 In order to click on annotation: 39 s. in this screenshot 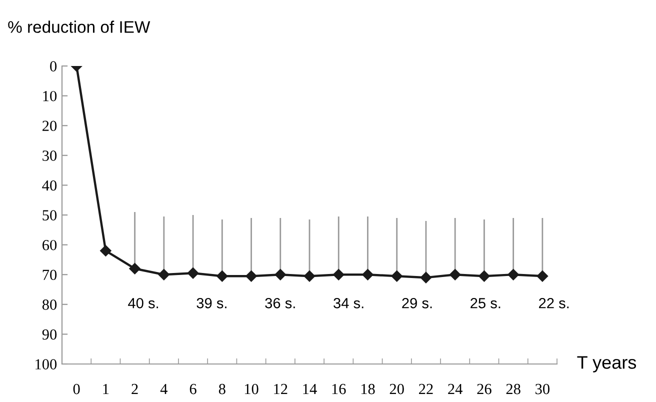, I will do `click(211, 303)`.